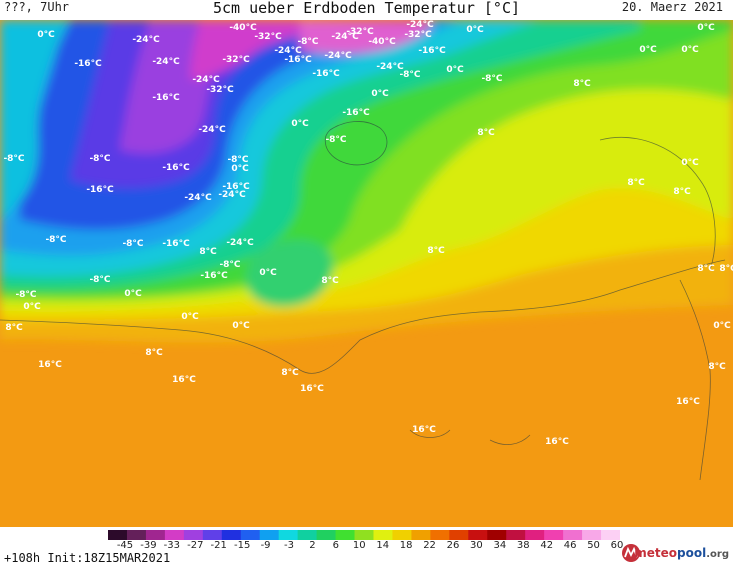 The width and height of the screenshot is (733, 566). What do you see at coordinates (218, 545) in the screenshot?
I see `legend-tick-label: -21` at bounding box center [218, 545].